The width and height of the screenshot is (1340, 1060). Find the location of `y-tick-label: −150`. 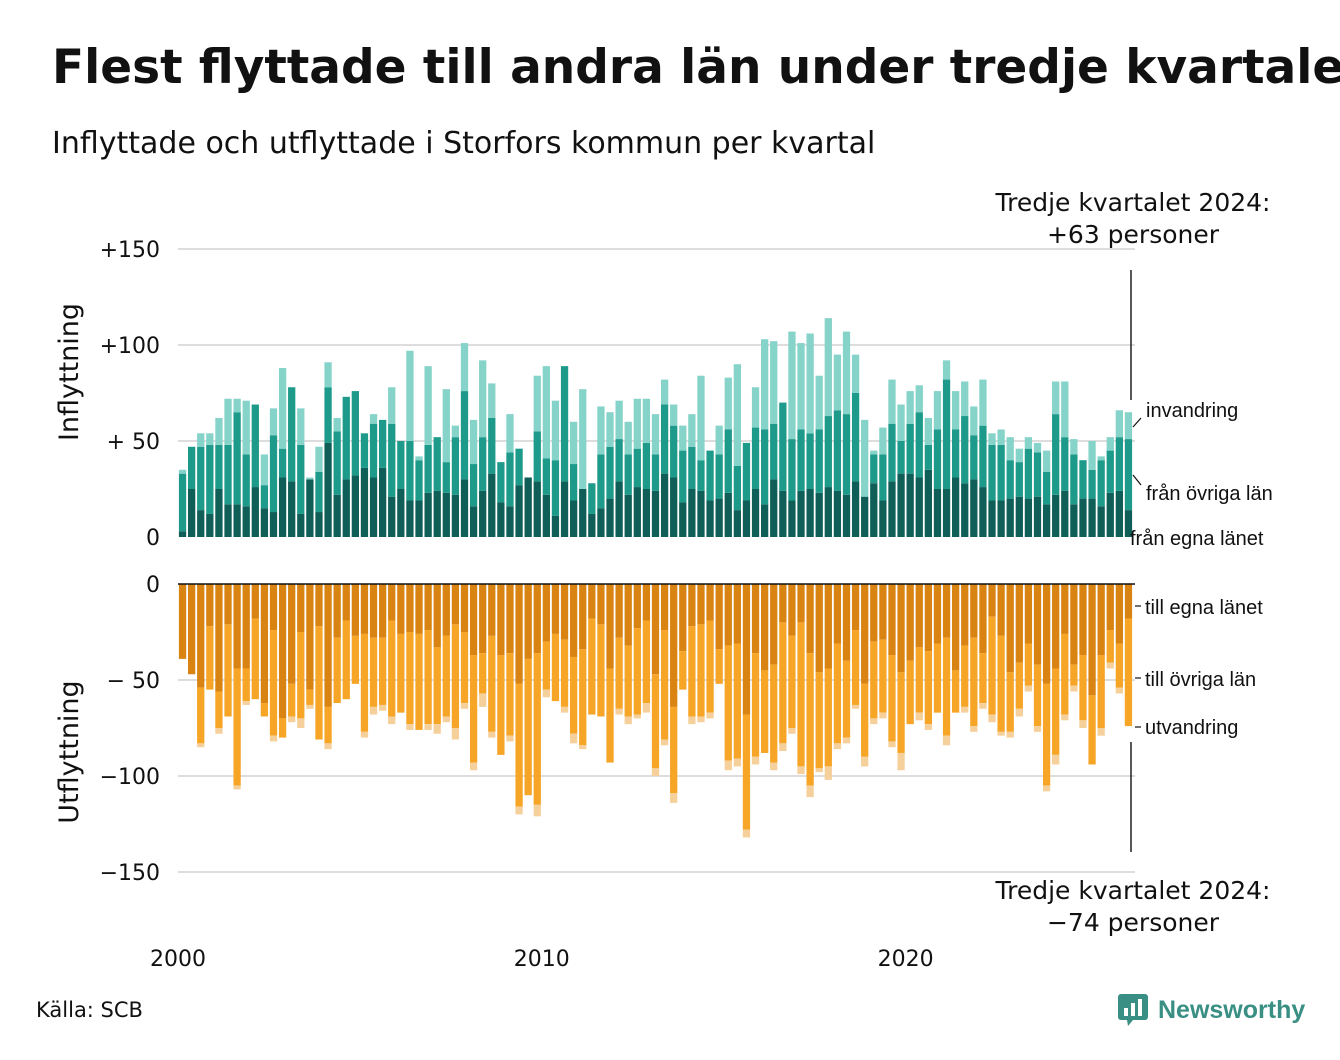

y-tick-label: −150 is located at coordinates (130, 873).